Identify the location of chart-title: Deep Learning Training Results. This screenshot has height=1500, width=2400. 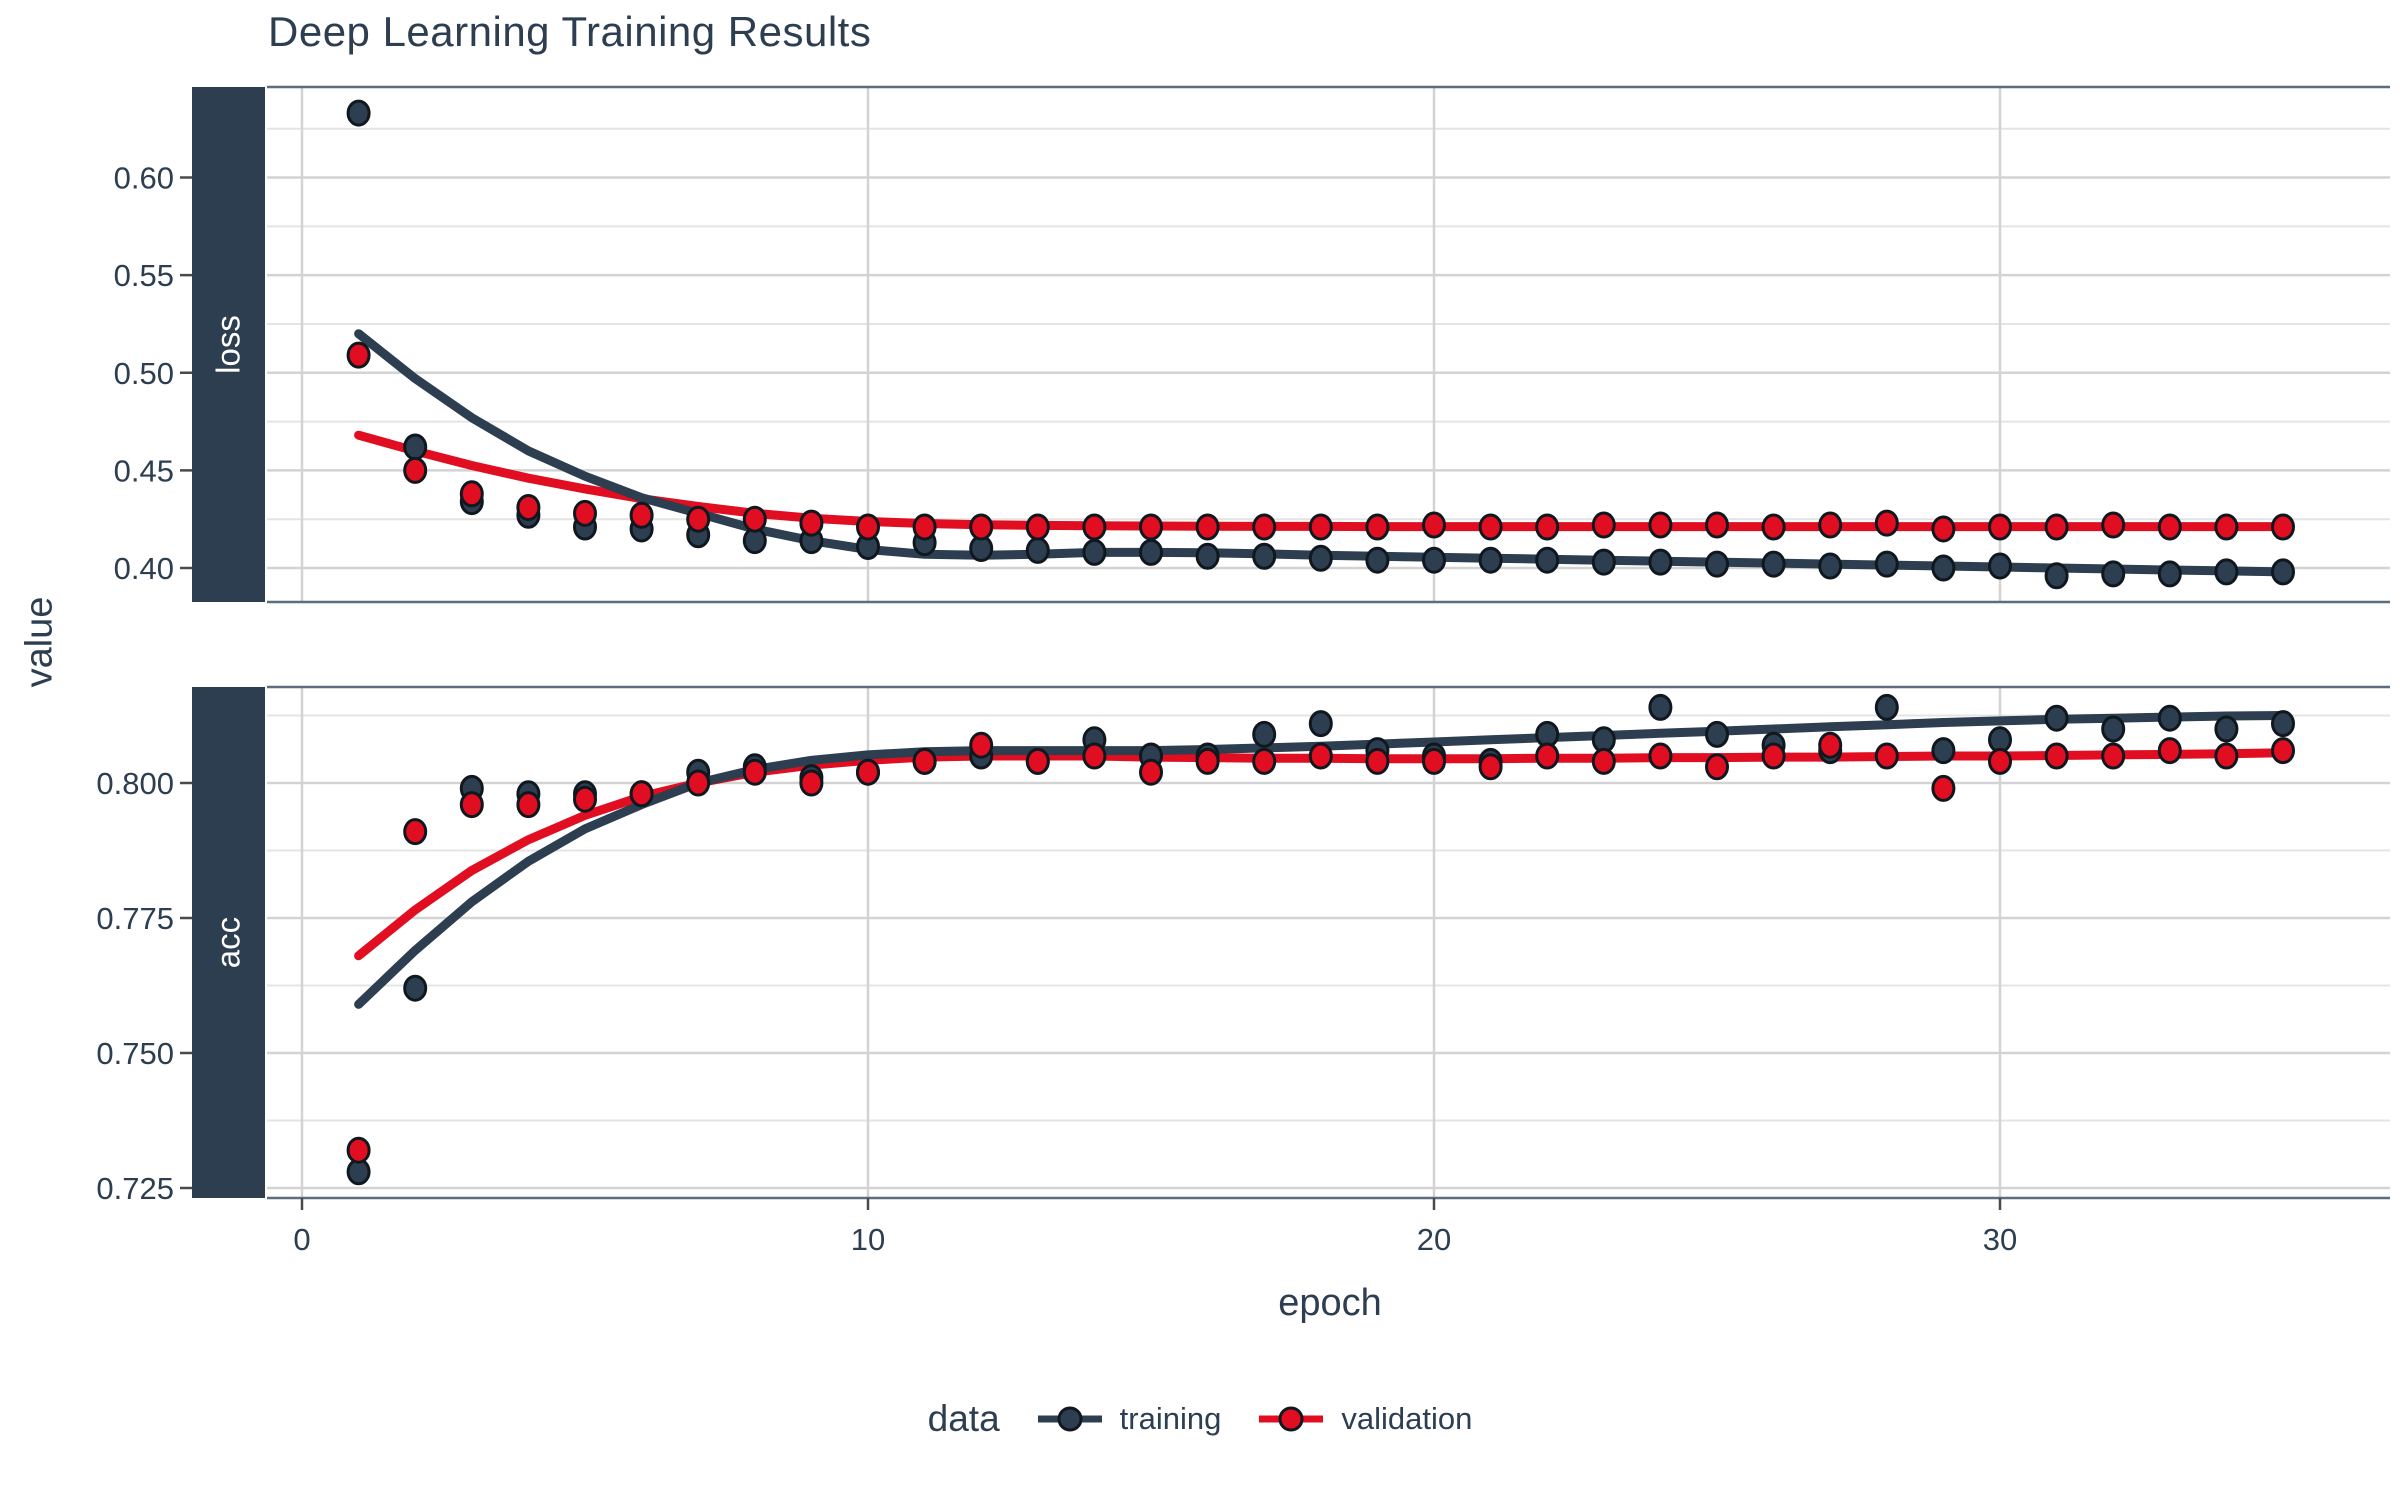
(570, 31).